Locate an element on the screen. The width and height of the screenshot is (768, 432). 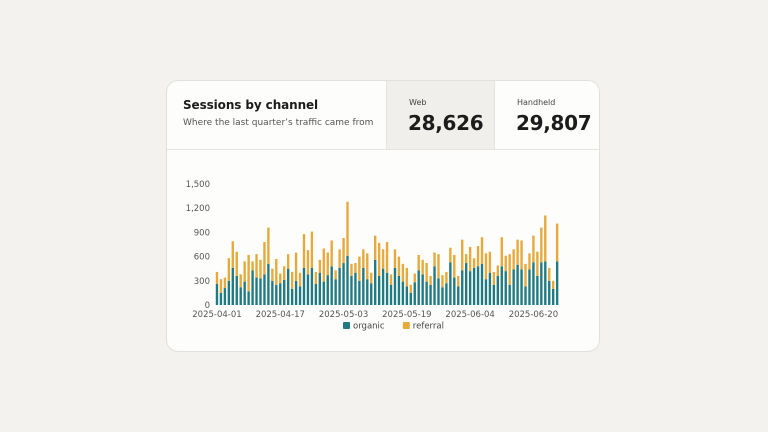
legend-label-referral: referral is located at coordinates (428, 327).